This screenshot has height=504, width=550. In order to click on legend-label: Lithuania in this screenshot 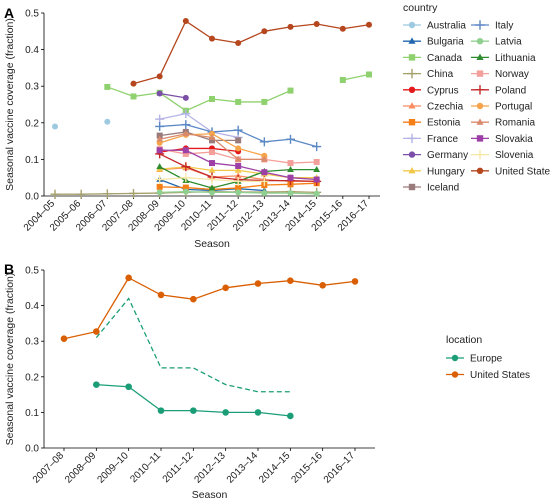, I will do `click(515, 58)`.